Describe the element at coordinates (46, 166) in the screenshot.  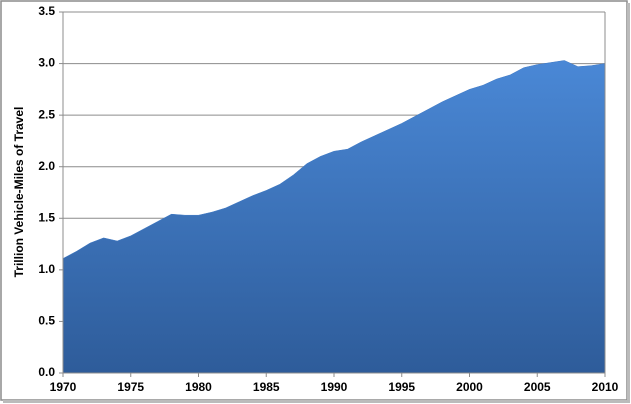
I see `y-tick-label: 2.0` at that location.